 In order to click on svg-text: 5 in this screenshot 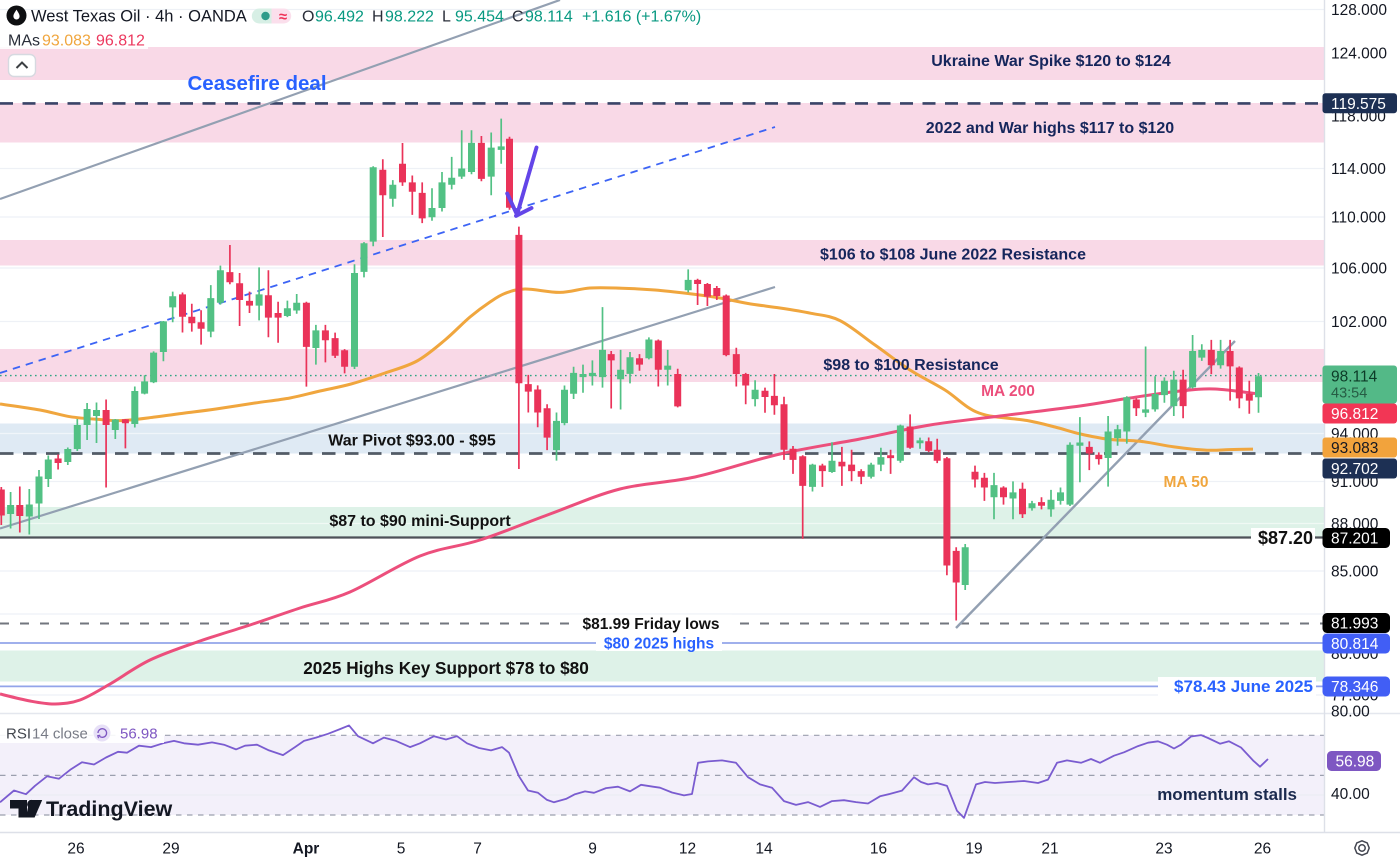, I will do `click(401, 849)`.